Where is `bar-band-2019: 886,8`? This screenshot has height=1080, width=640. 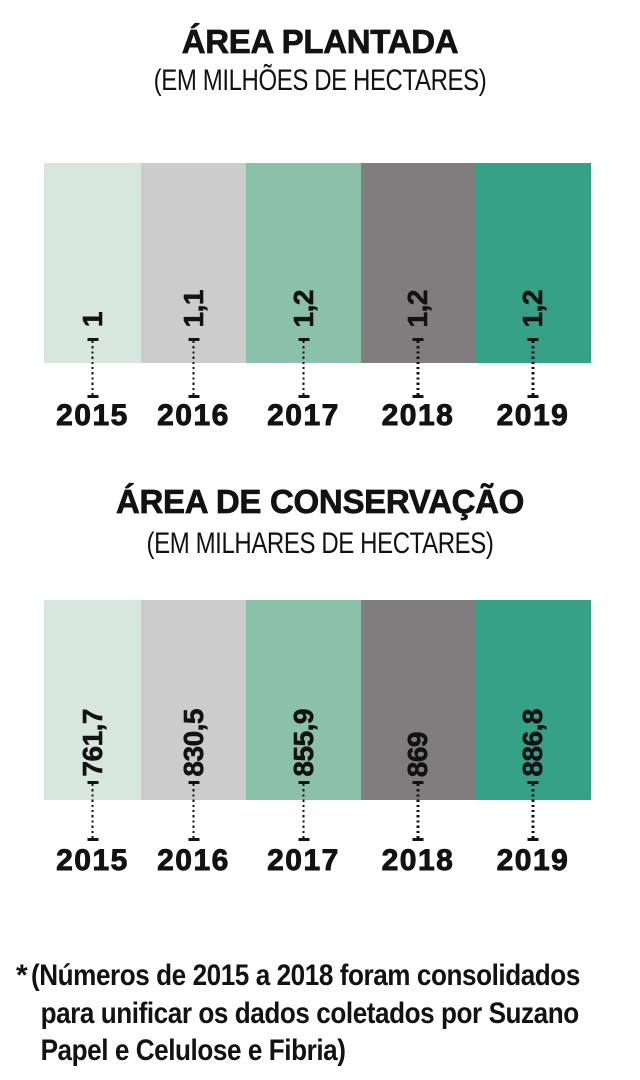
bar-band-2019: 886,8 is located at coordinates (533, 720).